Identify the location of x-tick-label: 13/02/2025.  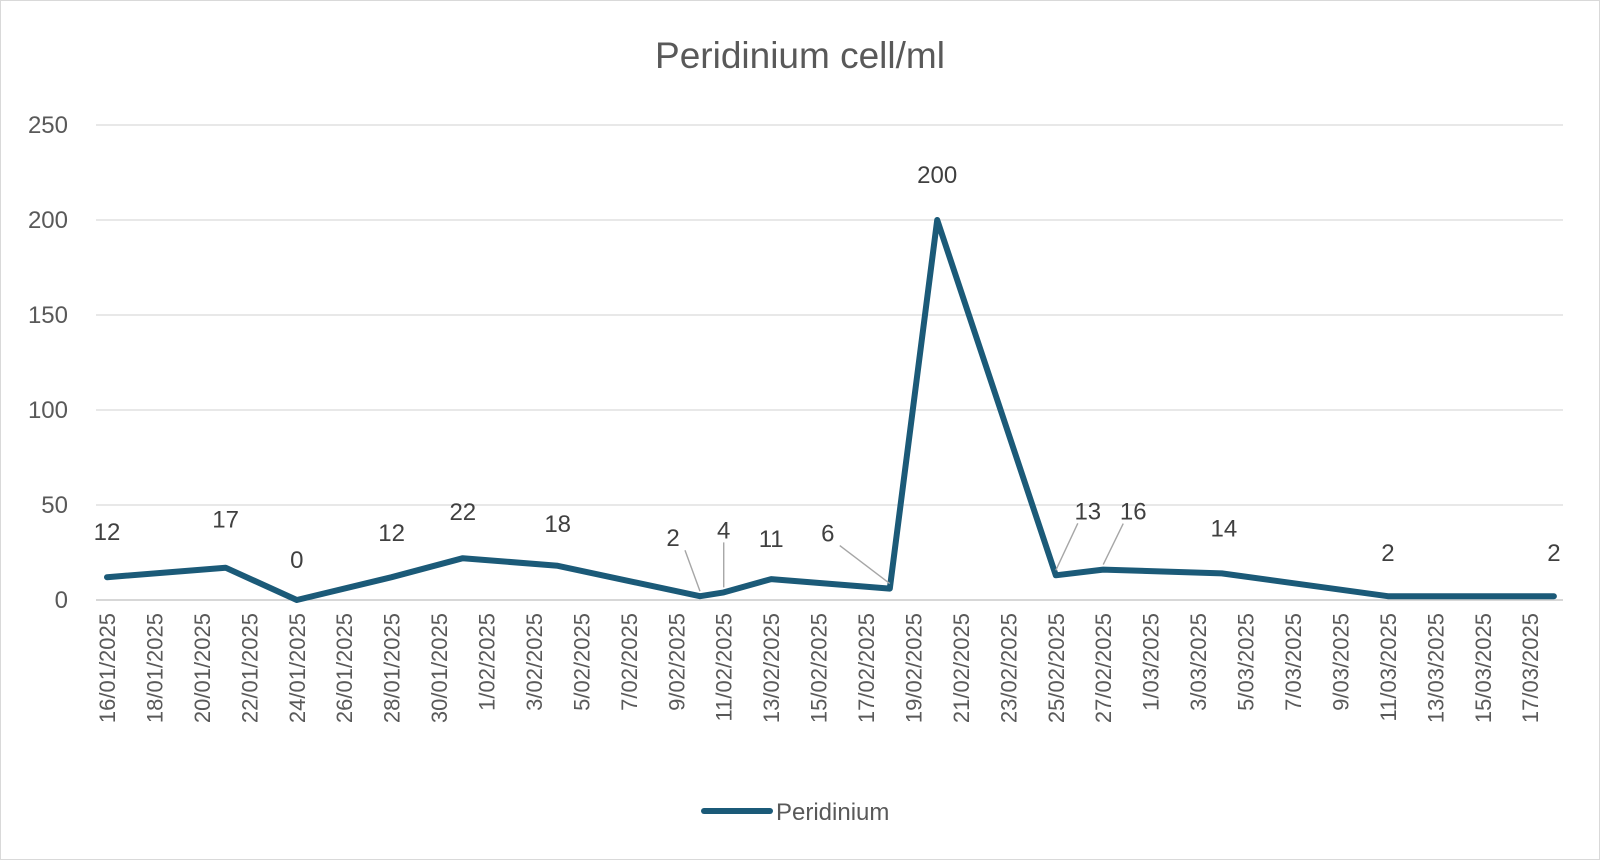
(771, 668).